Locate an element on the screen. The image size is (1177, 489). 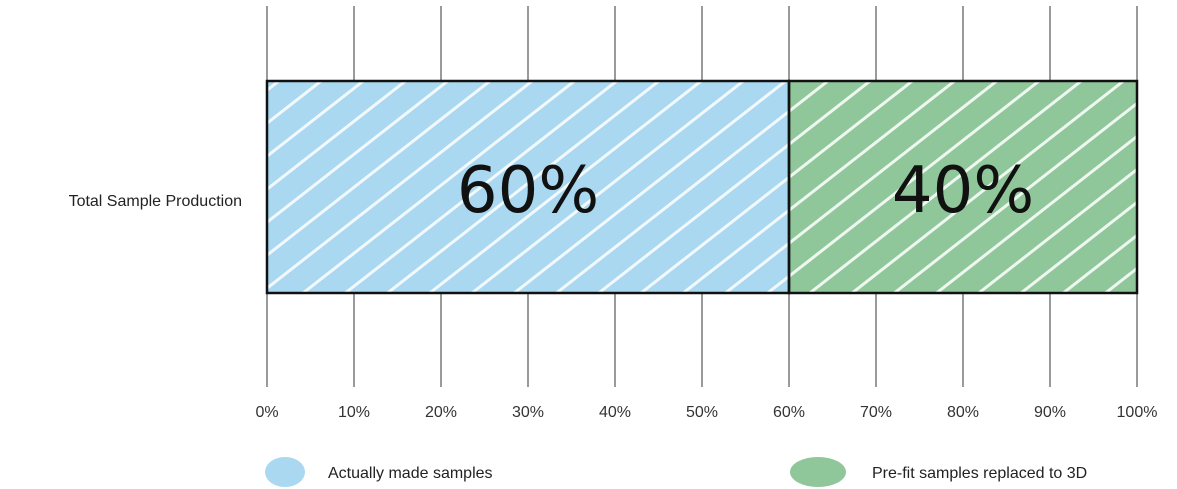
x-tick-label: 60% is located at coordinates (789, 412).